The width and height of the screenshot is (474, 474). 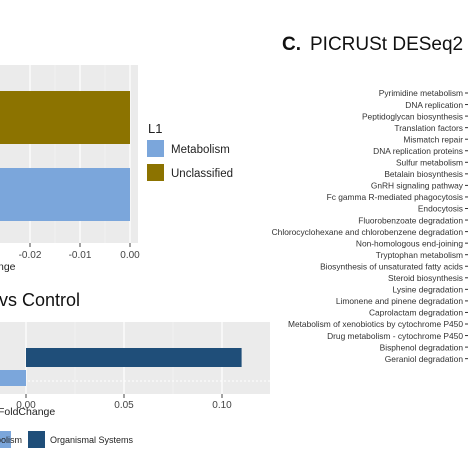 What do you see at coordinates (416, 313) in the screenshot?
I see `panel-c-category-label: Caprolactam degradation` at bounding box center [416, 313].